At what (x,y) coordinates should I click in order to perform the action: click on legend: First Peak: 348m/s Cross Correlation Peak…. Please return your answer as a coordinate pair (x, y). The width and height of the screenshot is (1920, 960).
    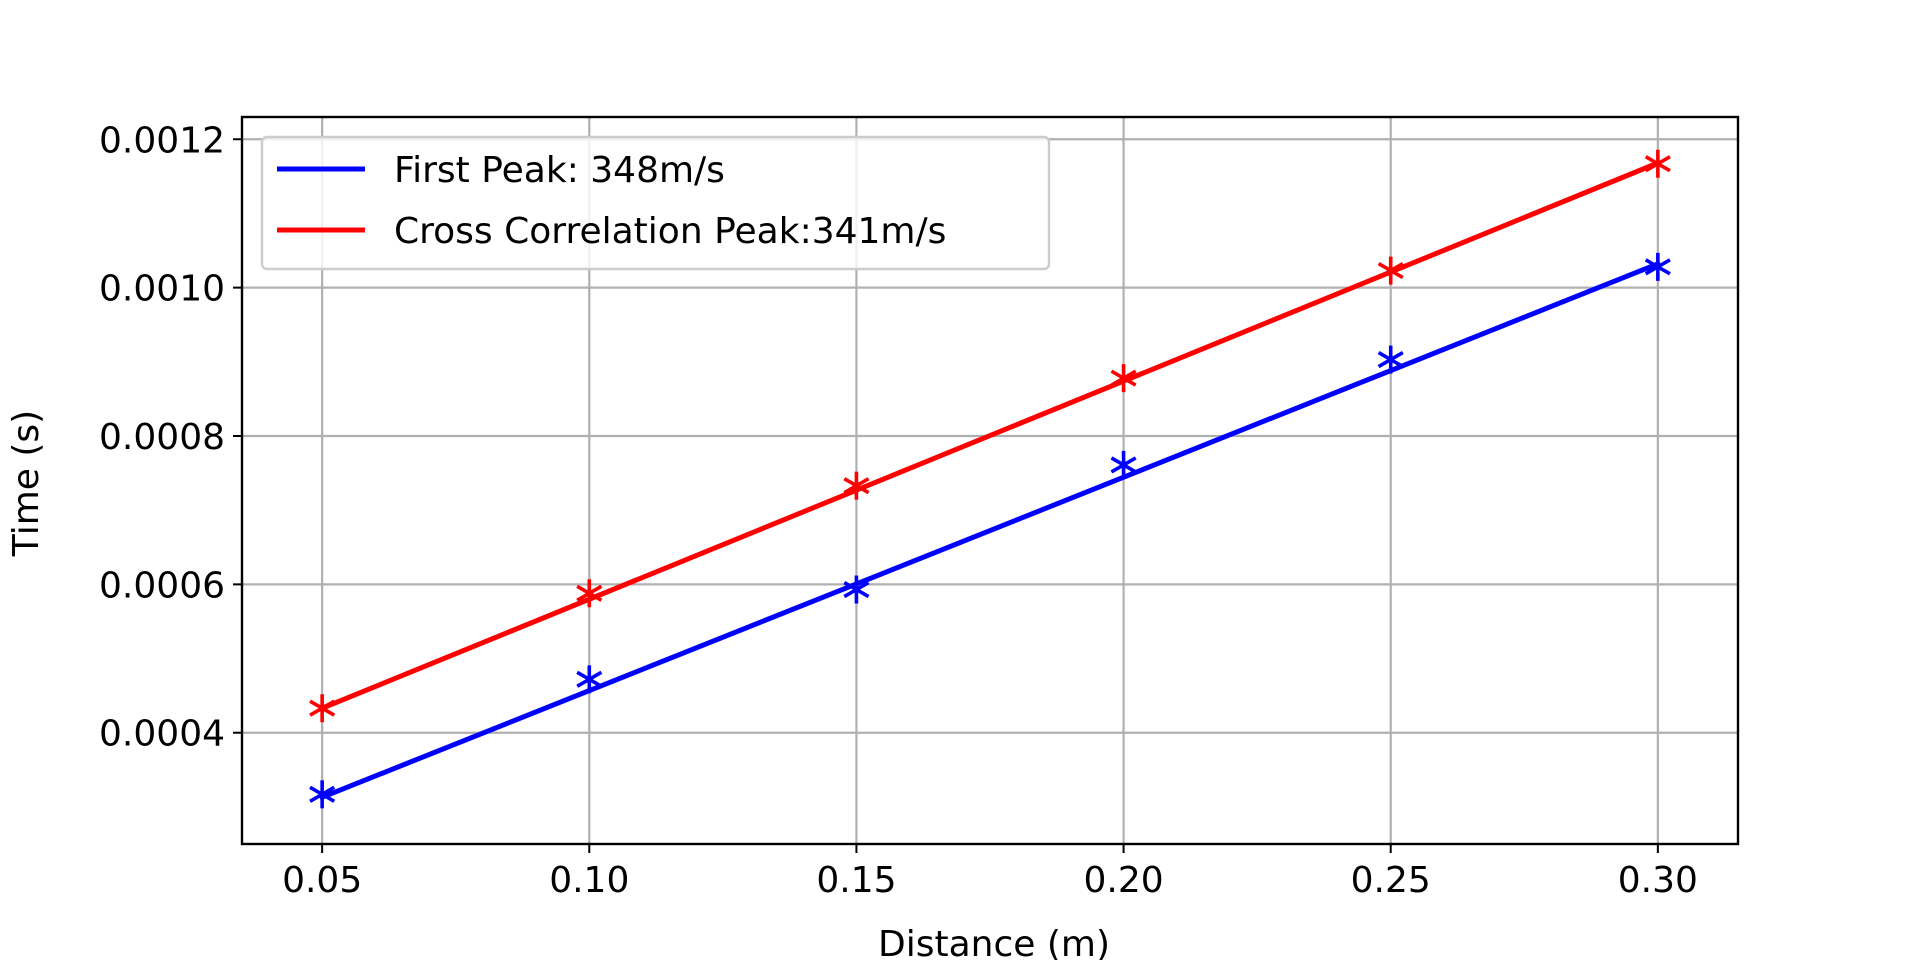
    Looking at the image, I should click on (655, 203).